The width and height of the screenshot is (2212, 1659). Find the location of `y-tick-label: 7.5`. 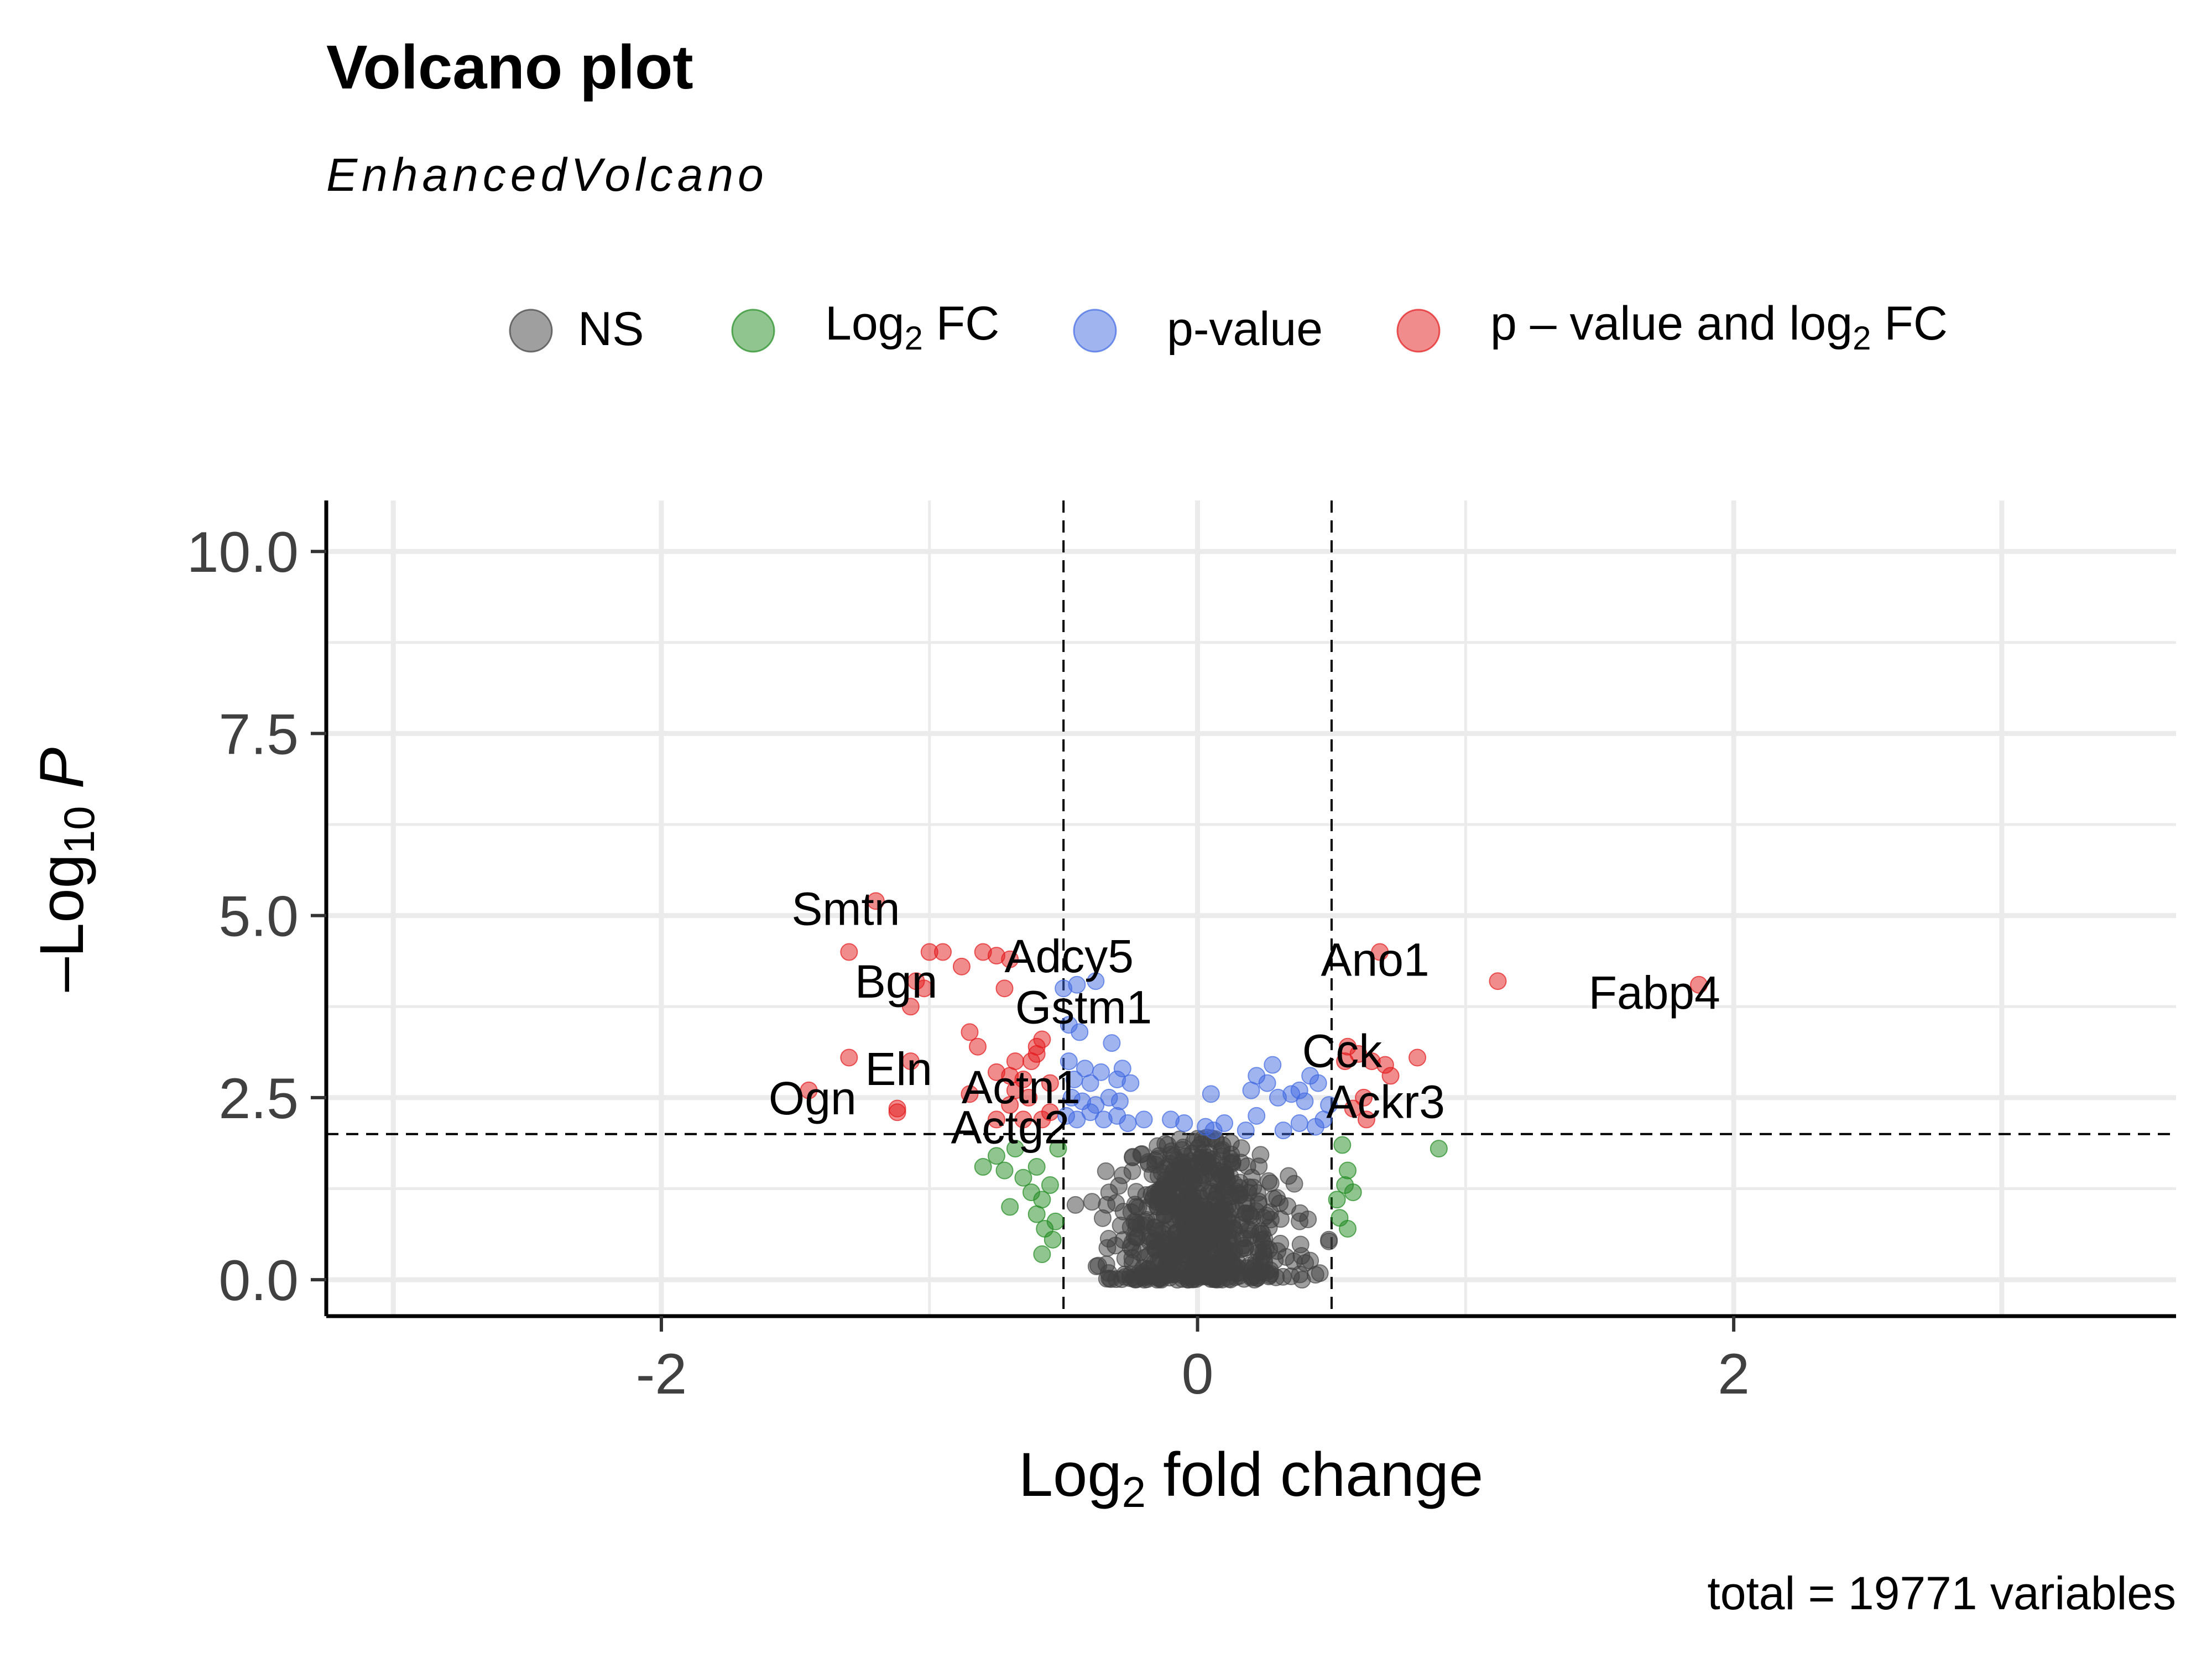

y-tick-label: 7.5 is located at coordinates (259, 734).